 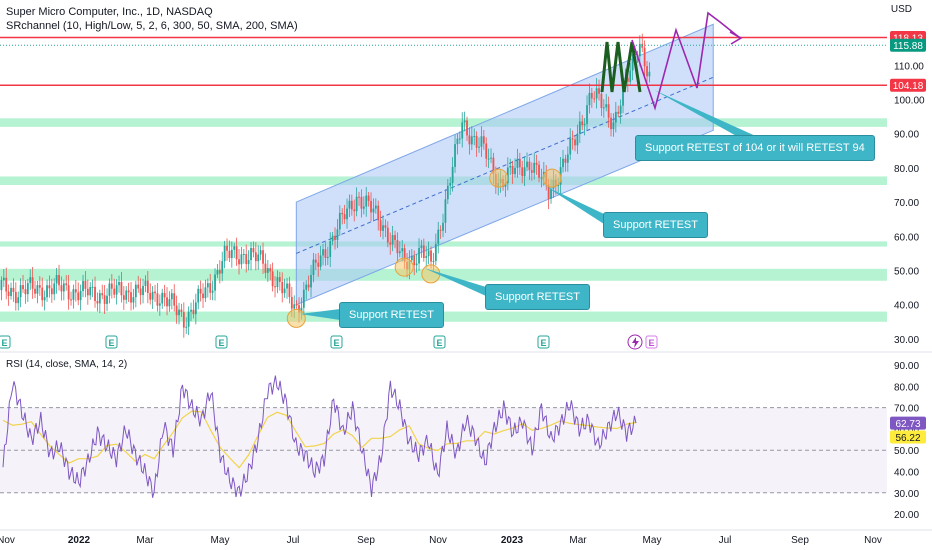 I want to click on time-tick-label: May, so click(x=652, y=540).